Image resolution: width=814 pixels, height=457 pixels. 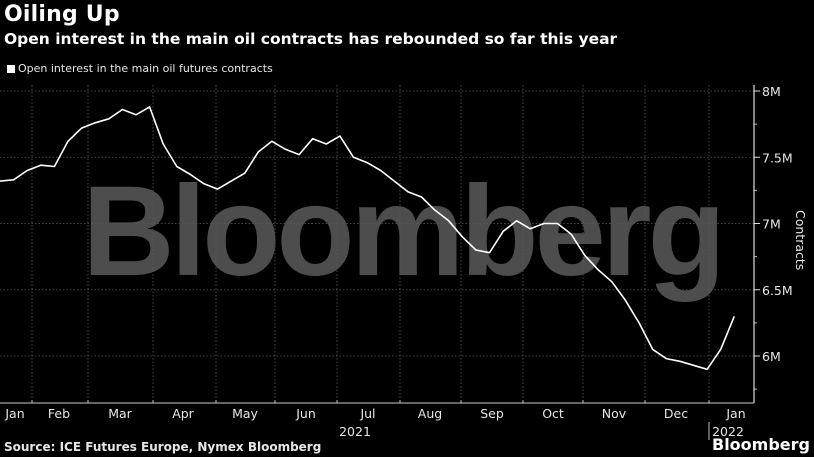 I want to click on chart-title: Oiling Up, so click(x=62, y=14).